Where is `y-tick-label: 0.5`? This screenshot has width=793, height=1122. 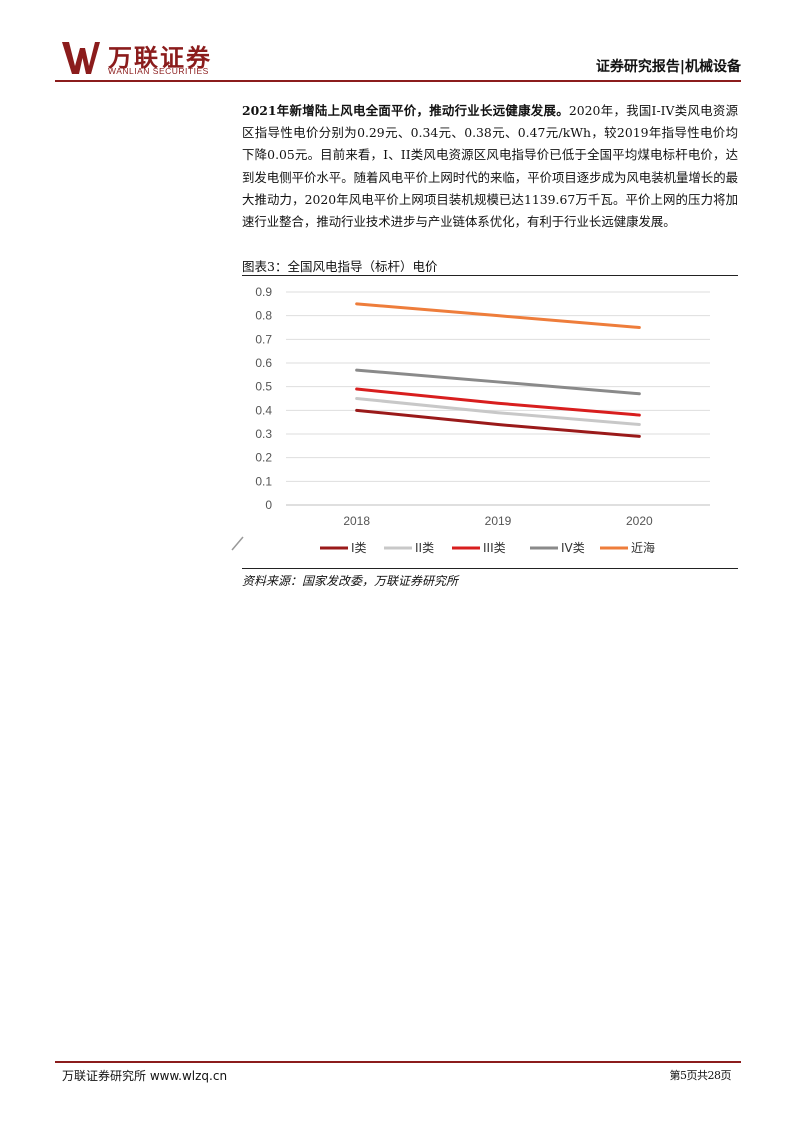 y-tick-label: 0.5 is located at coordinates (263, 387).